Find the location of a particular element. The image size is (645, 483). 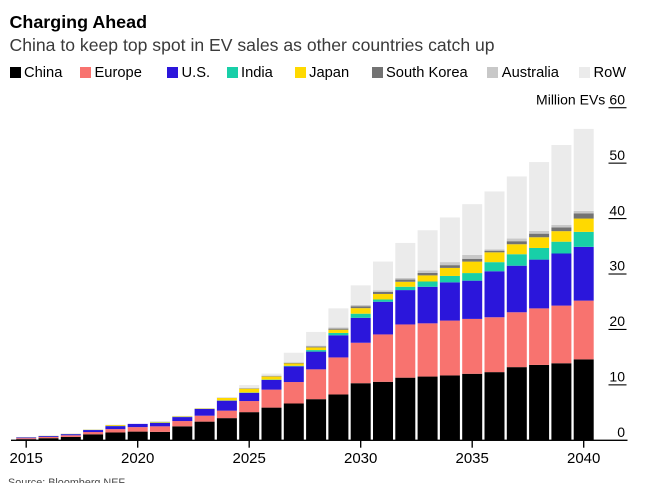

svg-text: 2015 is located at coordinates (26, 458).